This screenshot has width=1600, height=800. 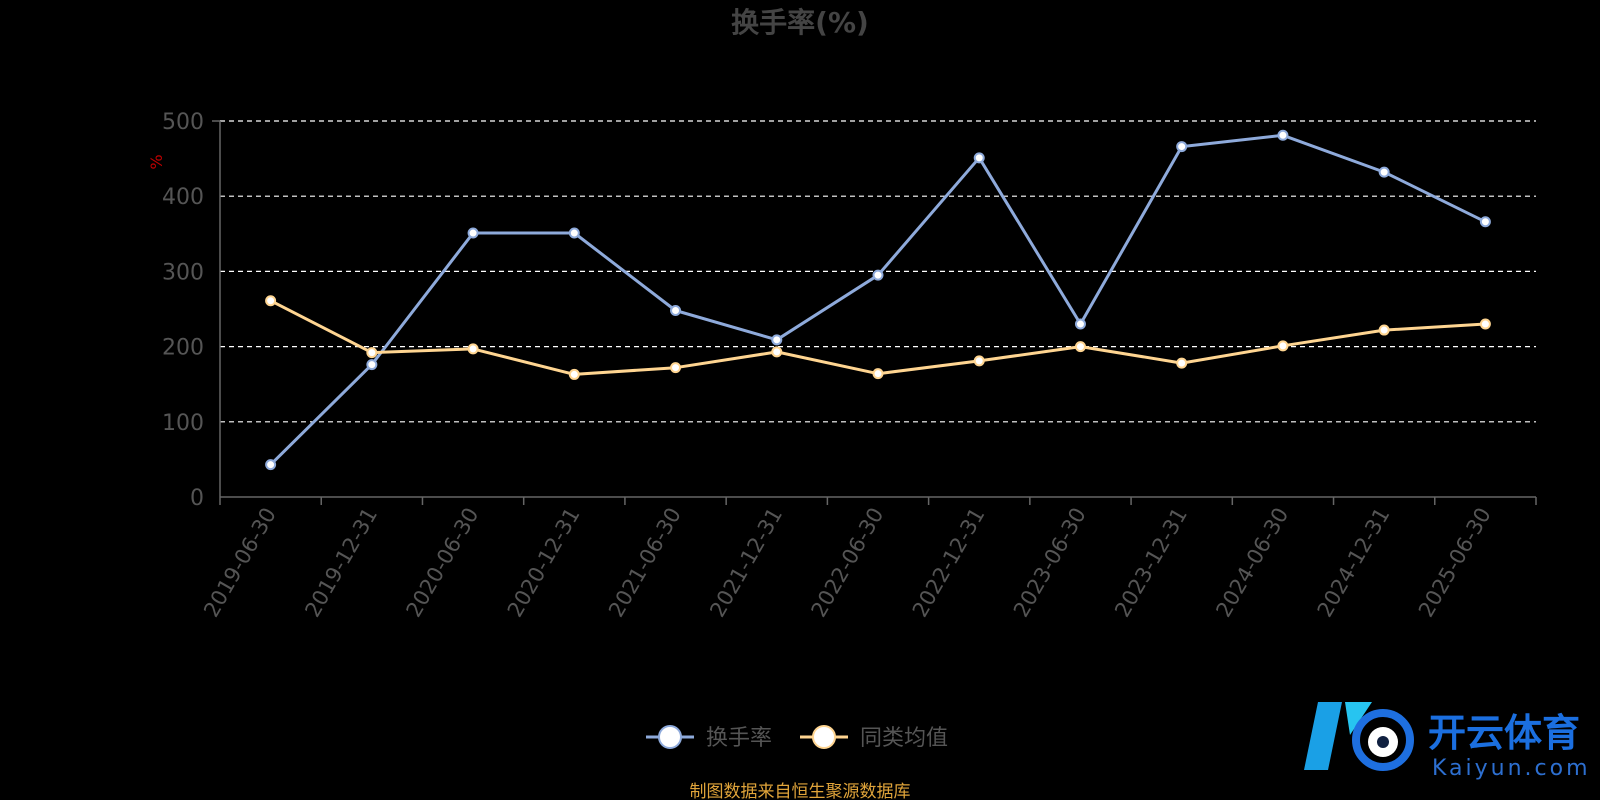 What do you see at coordinates (1151, 563) in the screenshot?
I see `x-tick-label: 2023-12-31` at bounding box center [1151, 563].